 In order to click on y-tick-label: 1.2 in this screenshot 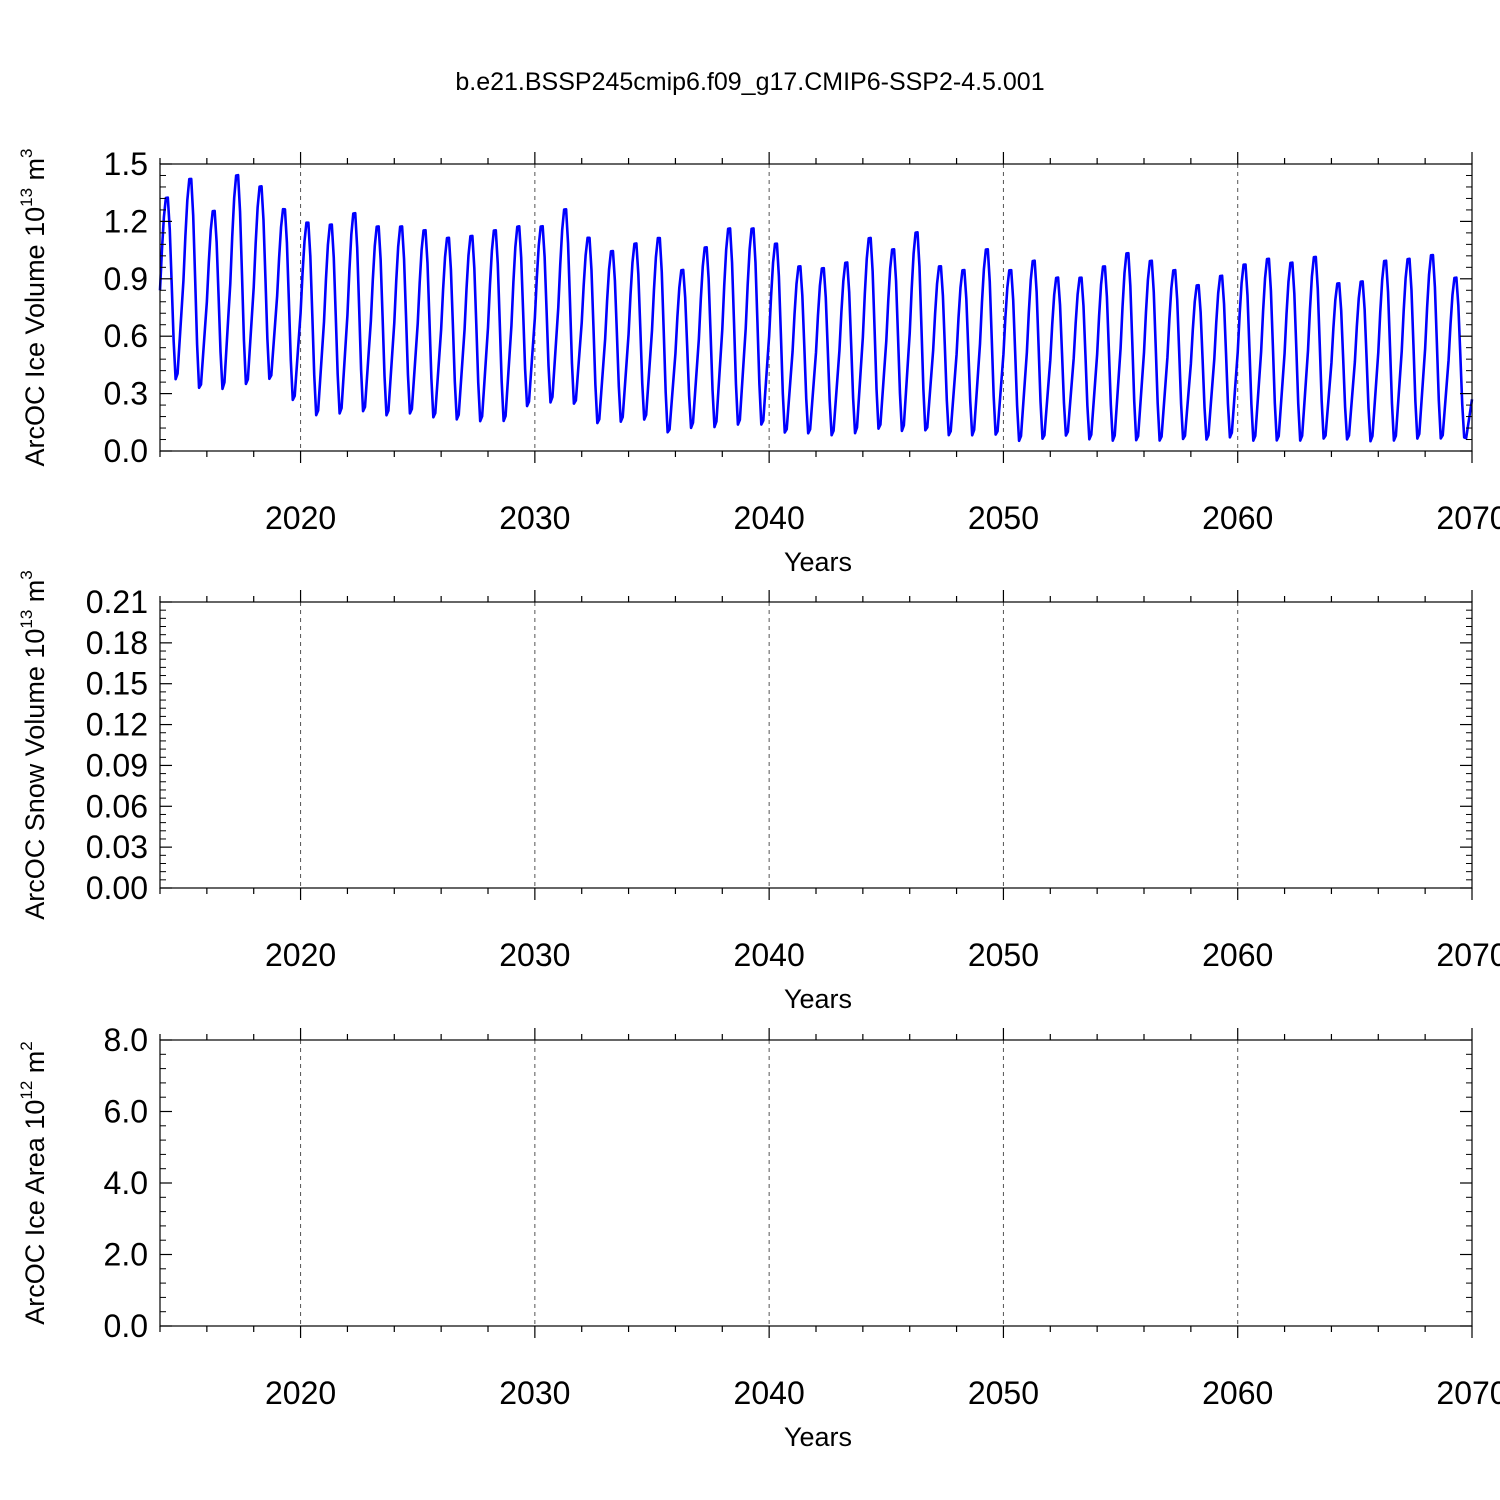, I will do `click(126, 221)`.